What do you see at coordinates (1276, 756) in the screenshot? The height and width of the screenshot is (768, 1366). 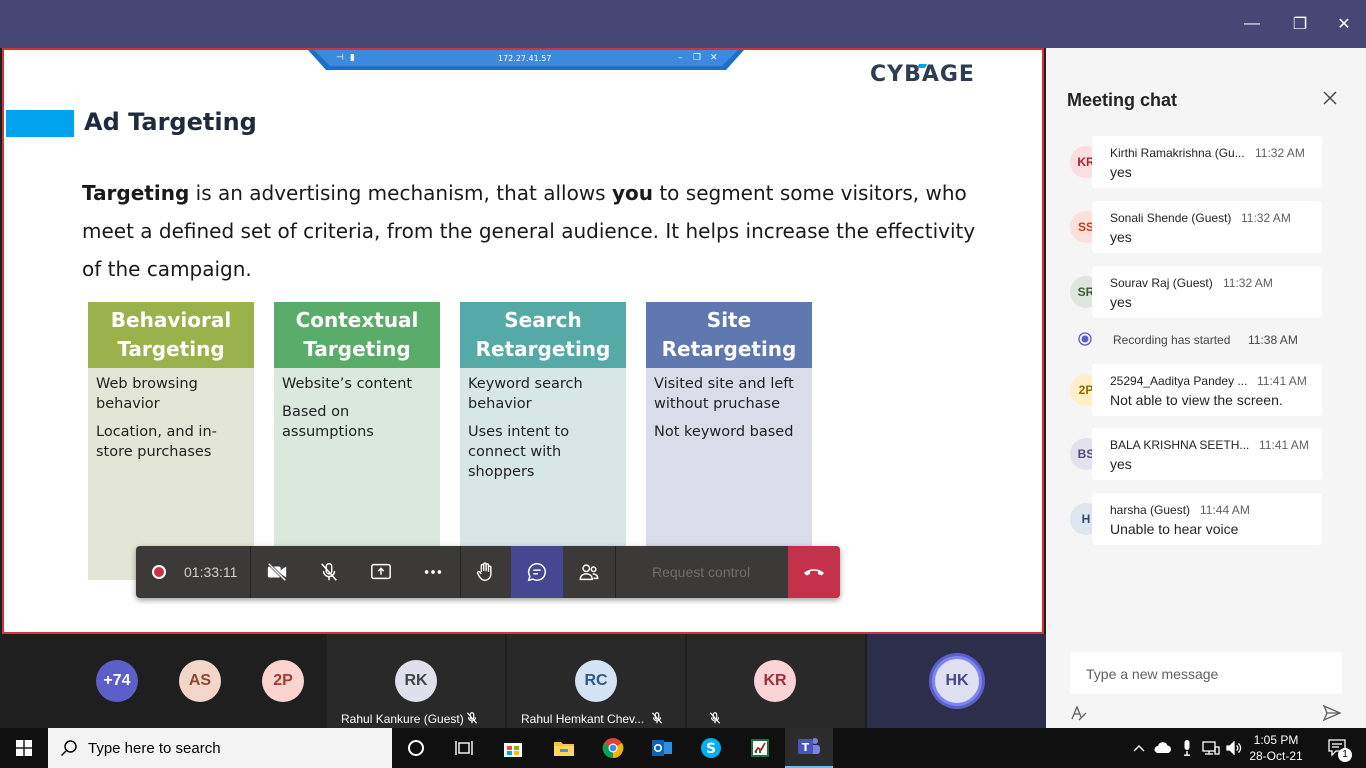 I see `clock-date: 28-Oct-21` at bounding box center [1276, 756].